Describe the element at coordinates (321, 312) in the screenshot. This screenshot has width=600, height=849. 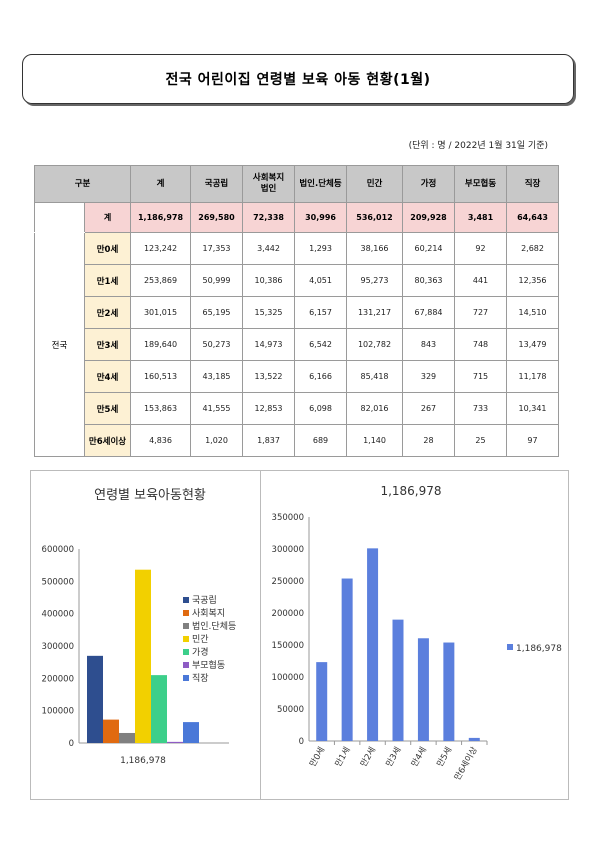
I see `table-cell: 6,157` at that location.